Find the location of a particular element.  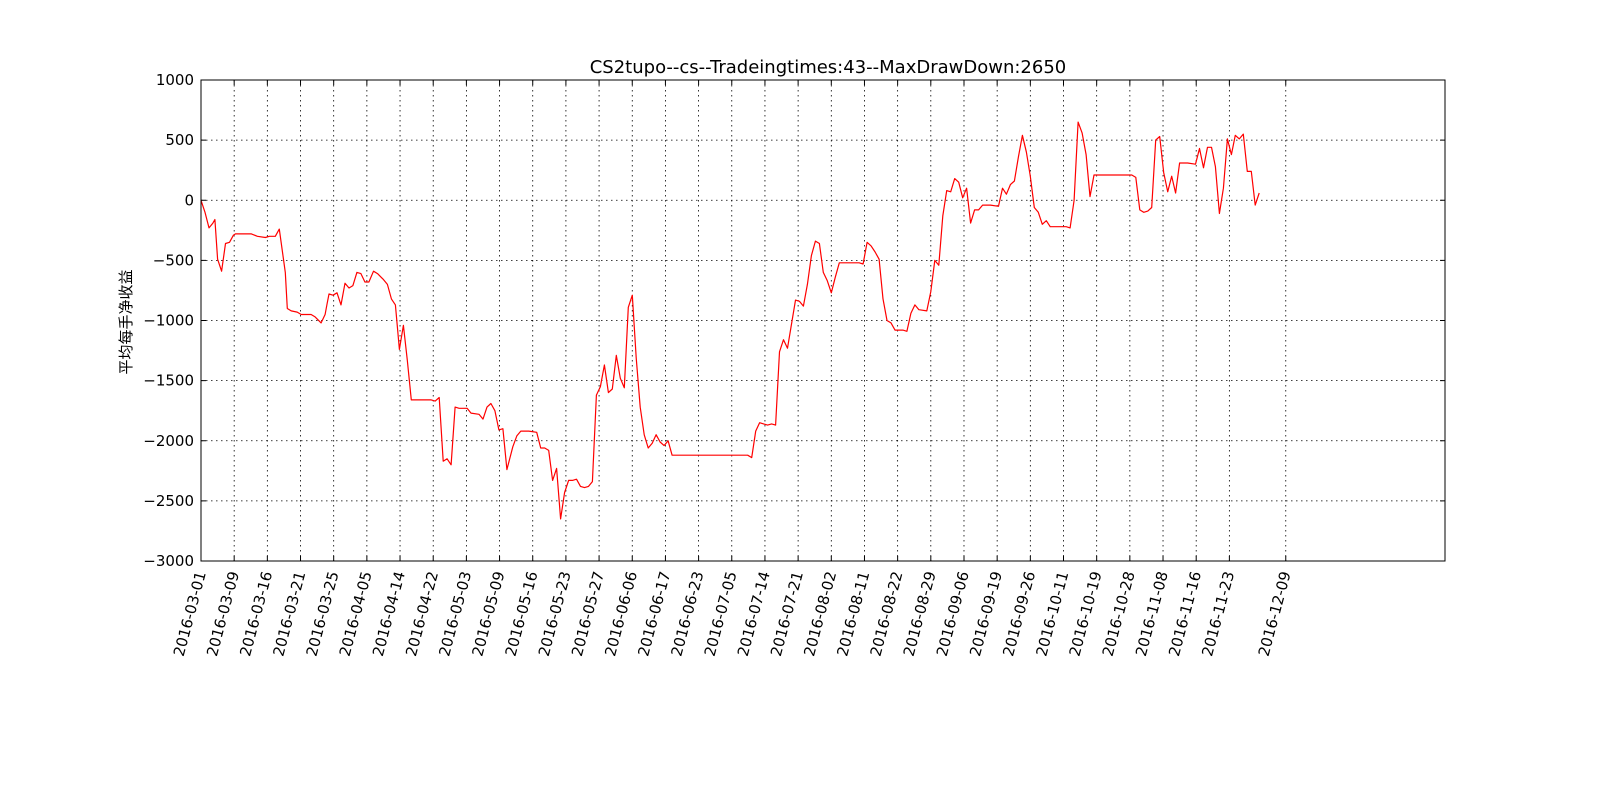

y-axis-label: 平均每手净收益 is located at coordinates (126, 321).